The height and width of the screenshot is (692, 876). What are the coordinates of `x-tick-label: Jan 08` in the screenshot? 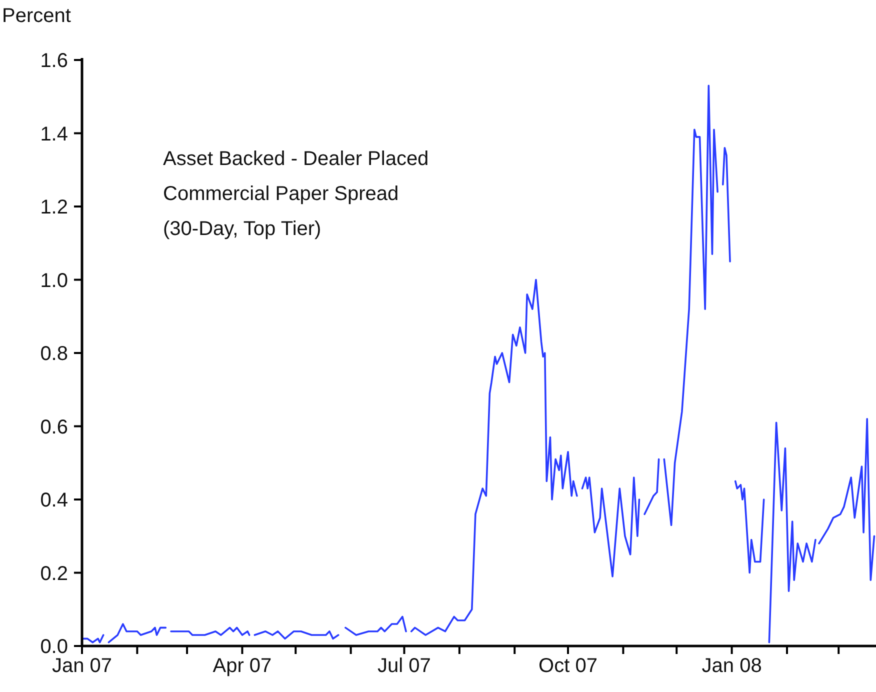 It's located at (732, 666).